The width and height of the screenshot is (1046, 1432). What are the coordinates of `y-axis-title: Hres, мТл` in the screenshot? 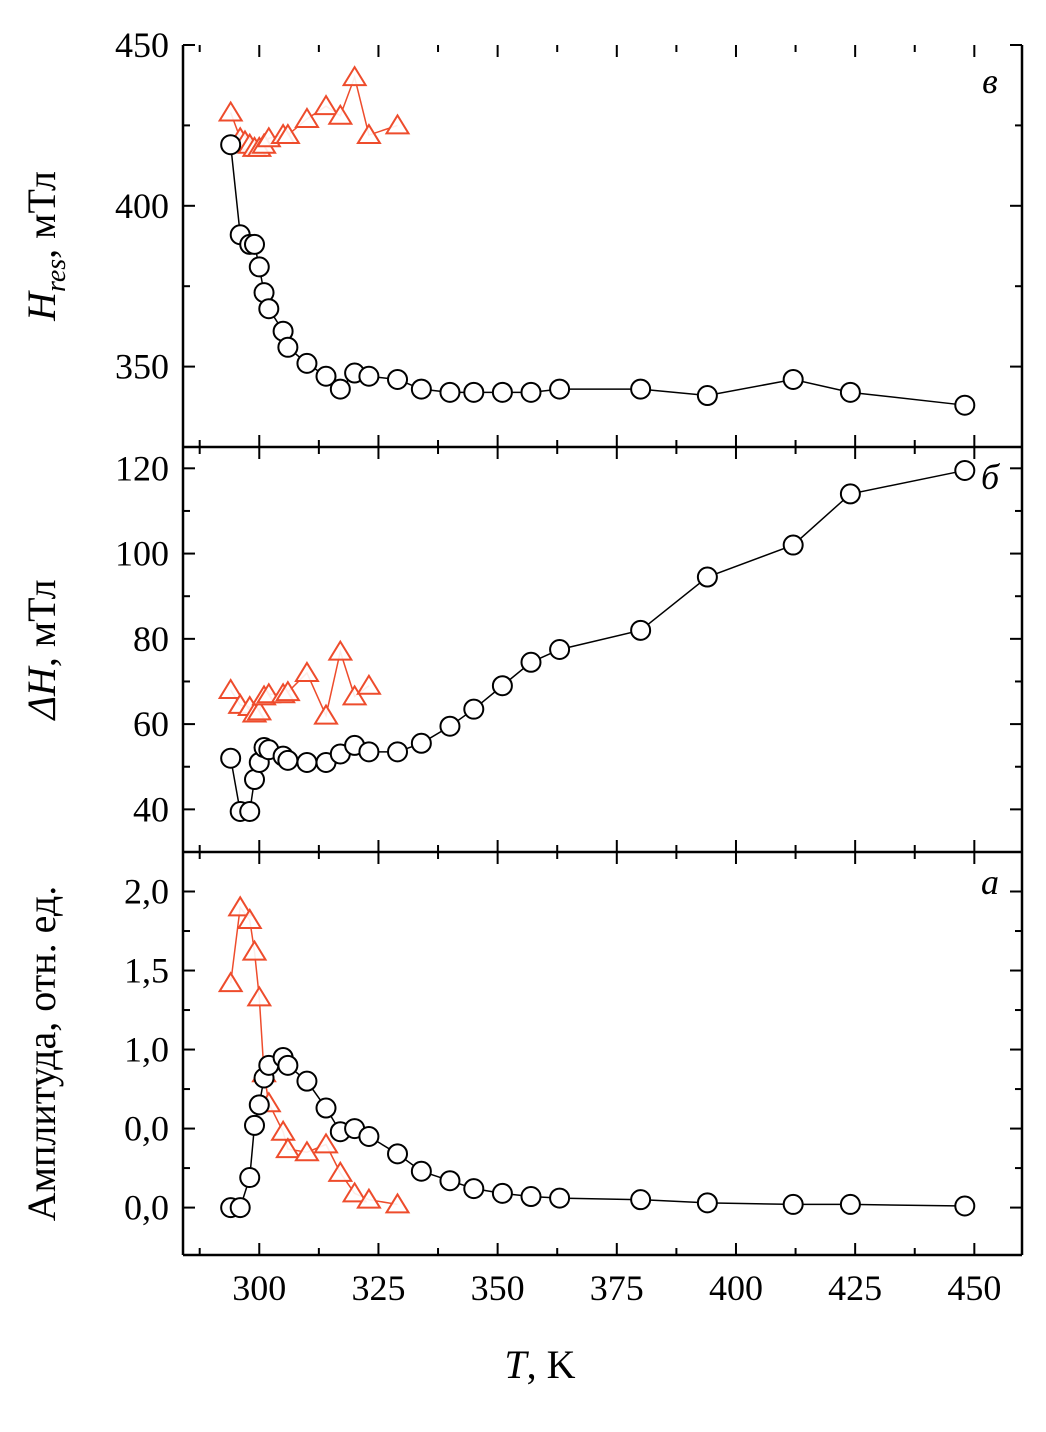 It's located at (45, 246).